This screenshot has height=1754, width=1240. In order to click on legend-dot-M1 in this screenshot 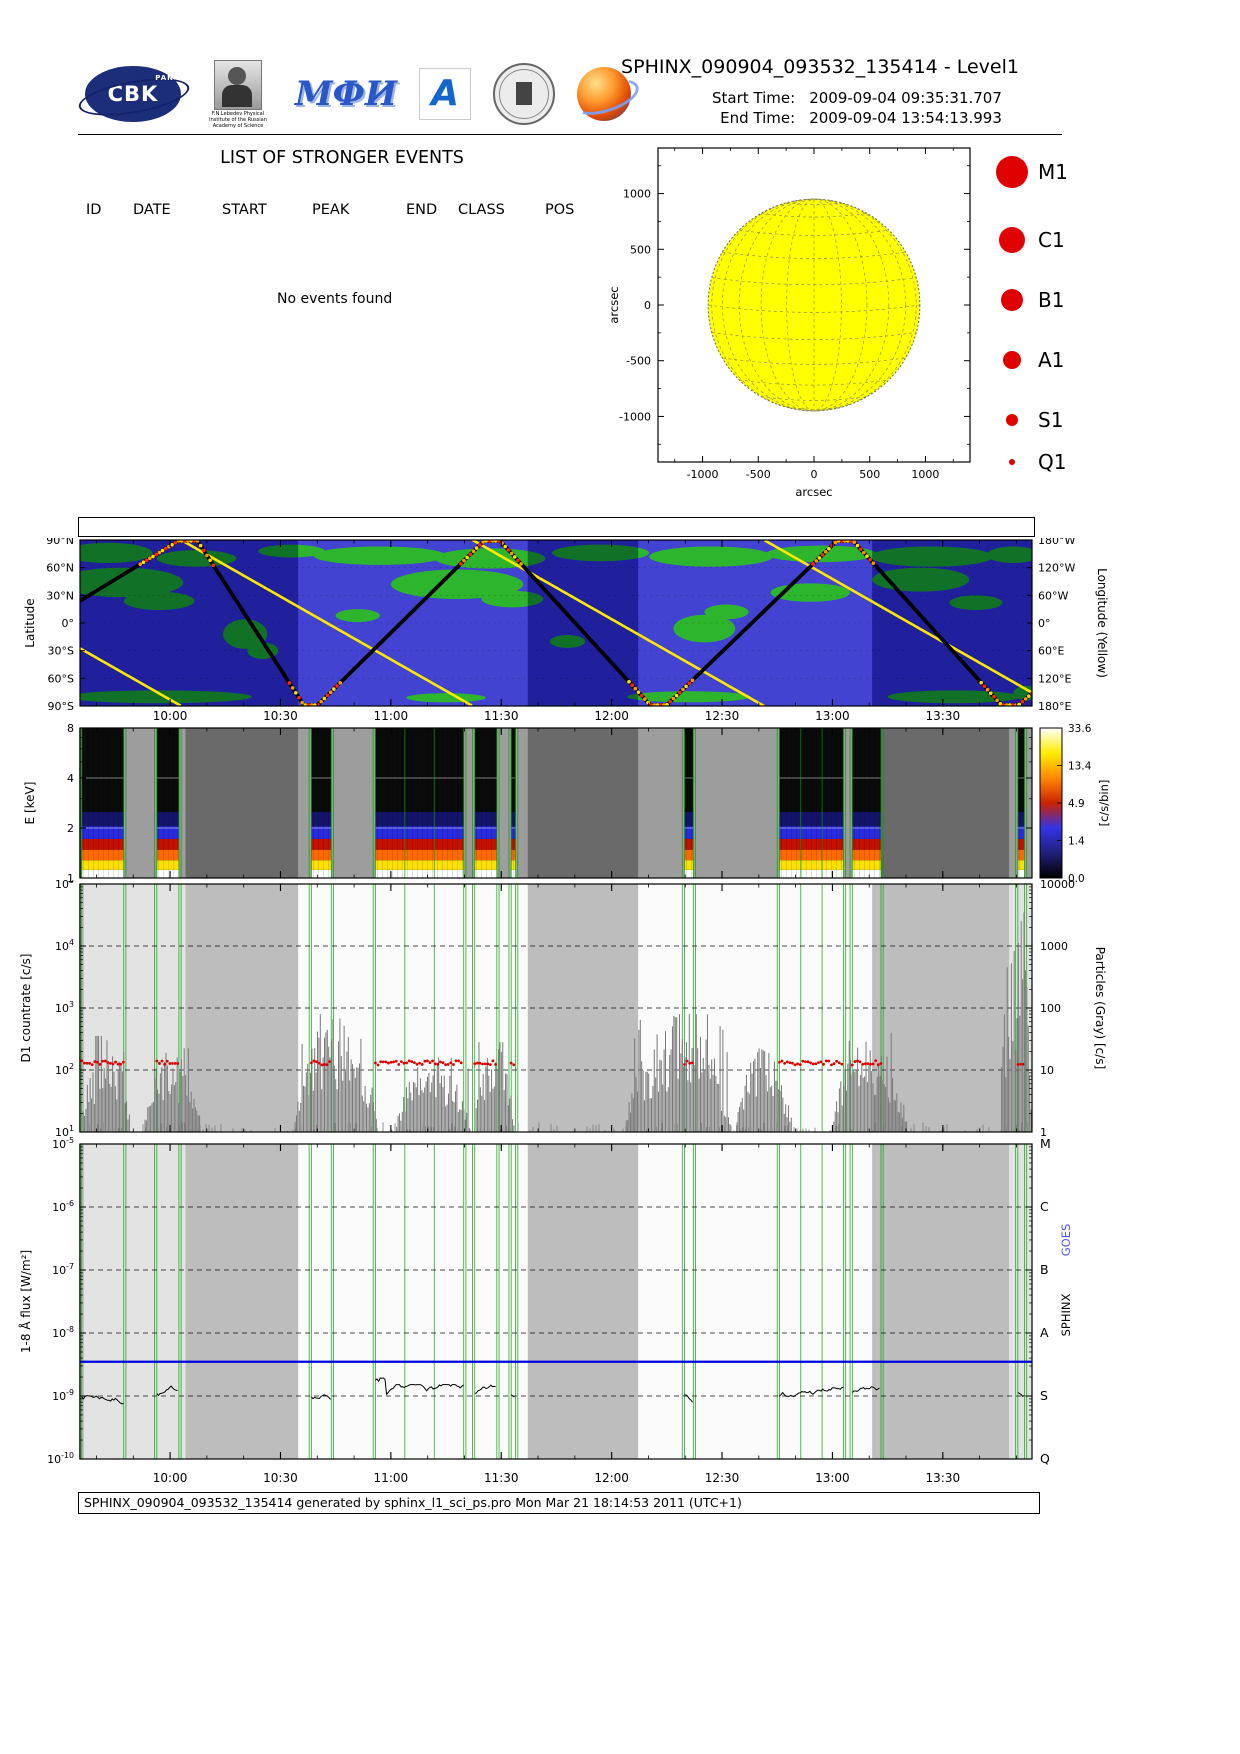, I will do `click(1012, 172)`.